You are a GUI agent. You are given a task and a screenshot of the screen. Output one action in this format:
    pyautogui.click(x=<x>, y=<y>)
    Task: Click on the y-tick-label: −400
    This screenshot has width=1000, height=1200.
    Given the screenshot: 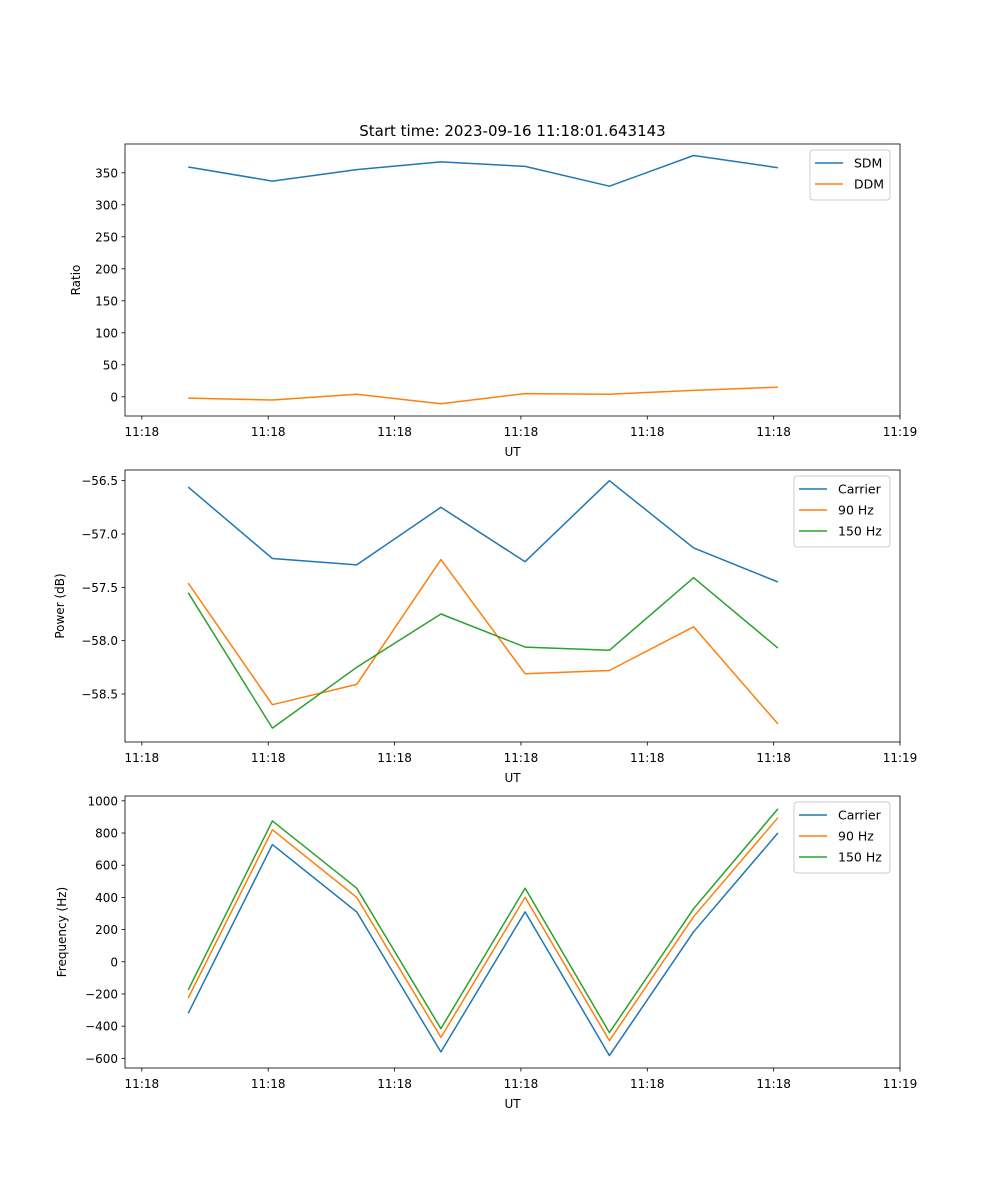 What is the action you would take?
    pyautogui.click(x=101, y=1027)
    